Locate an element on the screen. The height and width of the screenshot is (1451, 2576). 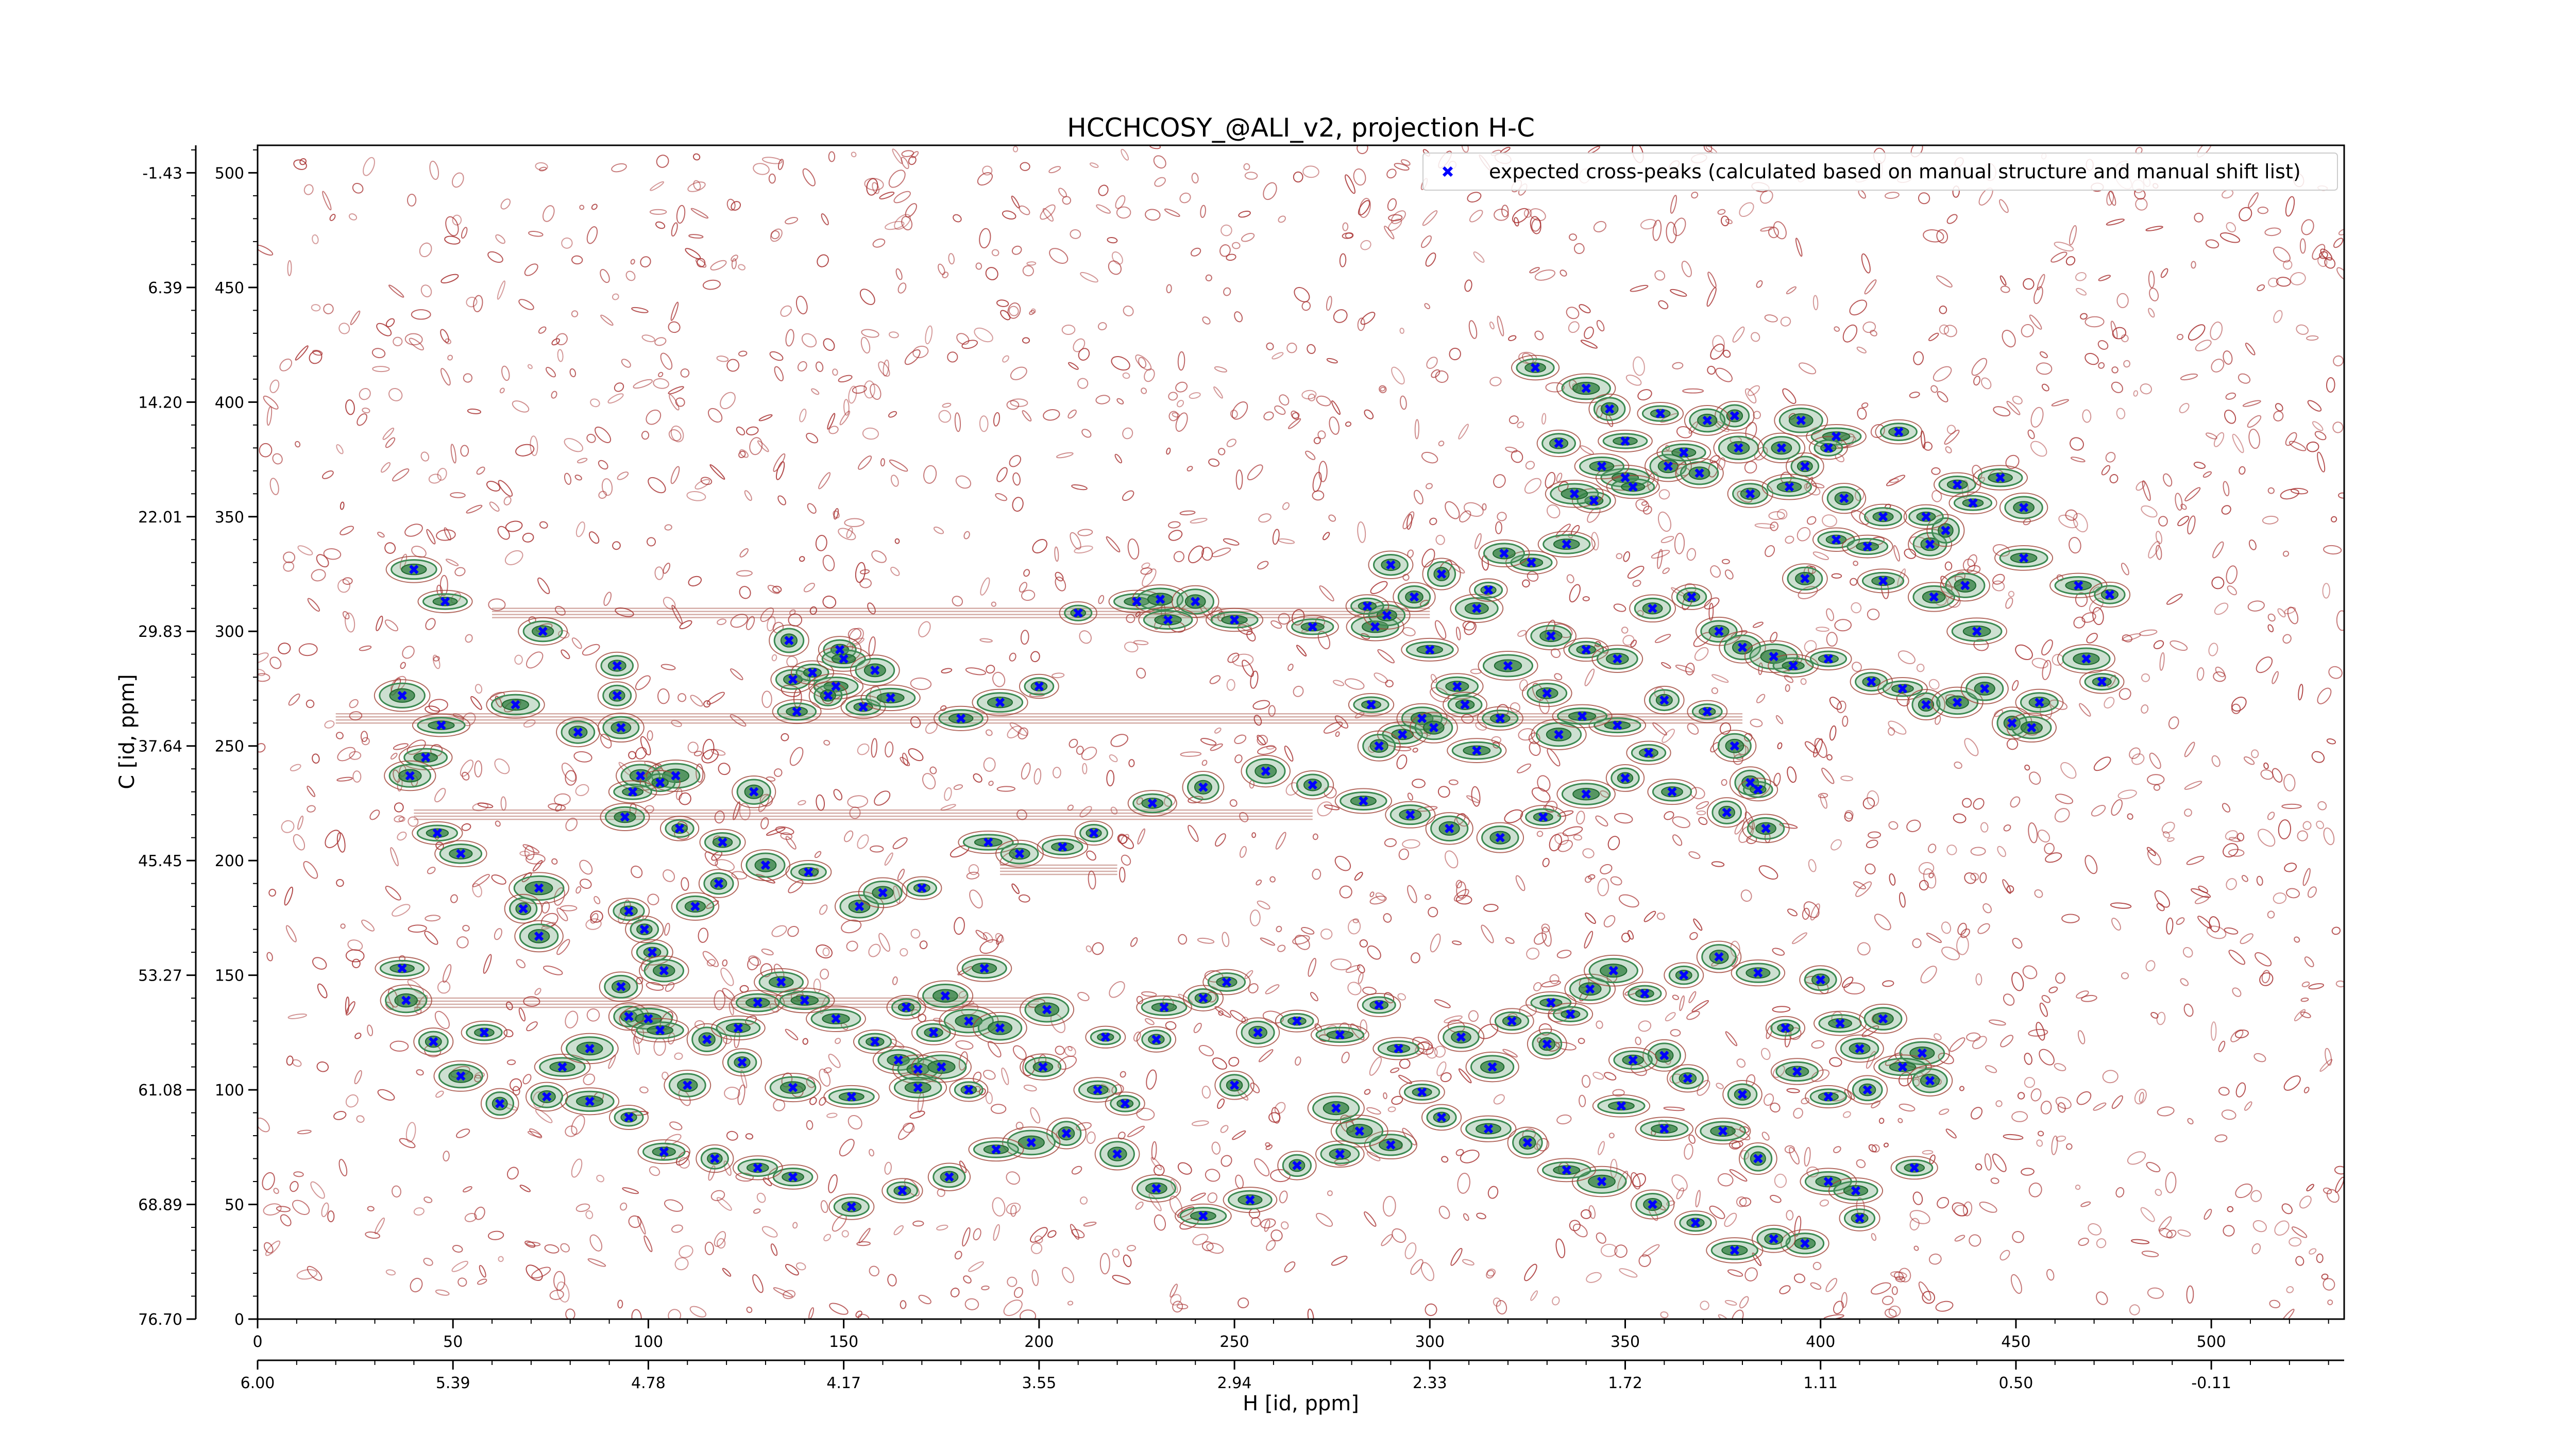
y-ppm-tick-label: 29.83 is located at coordinates (160, 632).